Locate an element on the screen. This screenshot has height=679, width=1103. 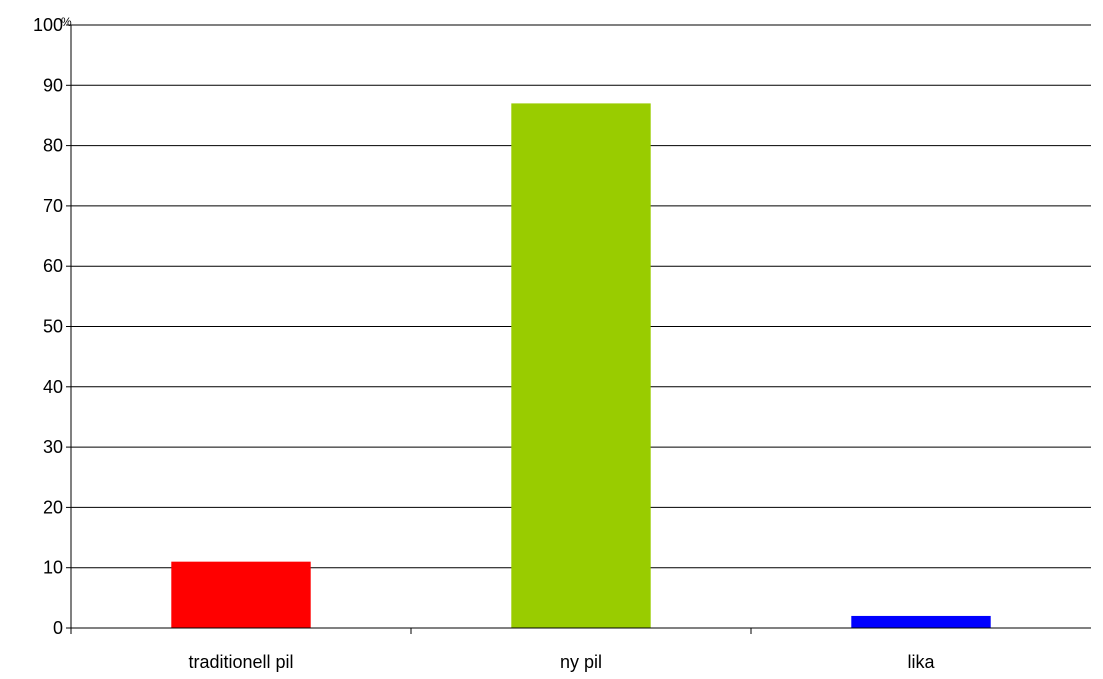
x-category-label: traditionell pil is located at coordinates (240, 662).